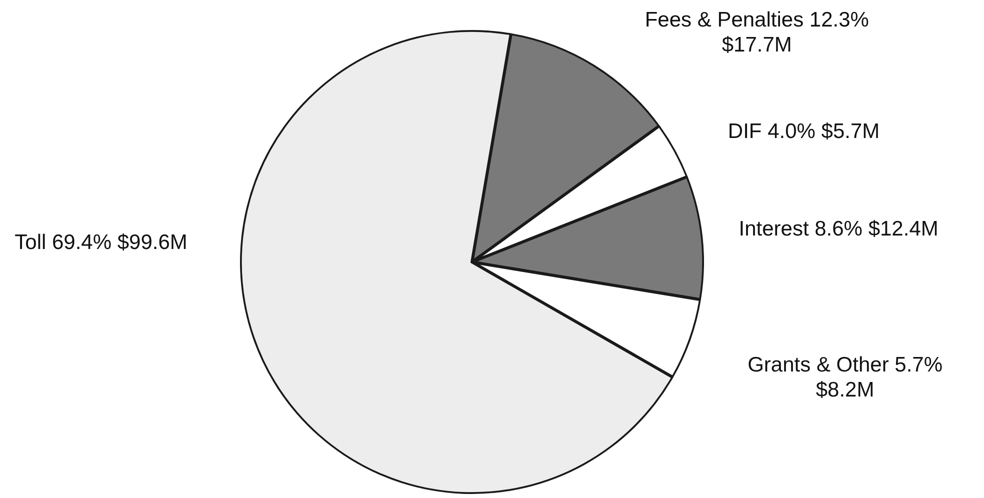  What do you see at coordinates (838, 228) in the screenshot?
I see `slice-label: Interest 8.6% $12.4M` at bounding box center [838, 228].